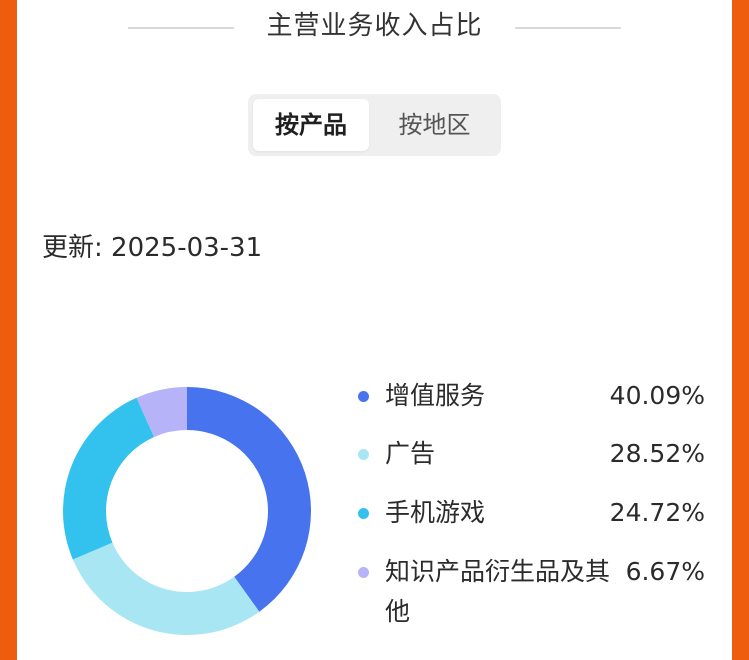 This screenshot has width=749, height=660. Describe the element at coordinates (374, 125) in the screenshot. I see `breakdown-toggle: 按产品 按地区` at that location.